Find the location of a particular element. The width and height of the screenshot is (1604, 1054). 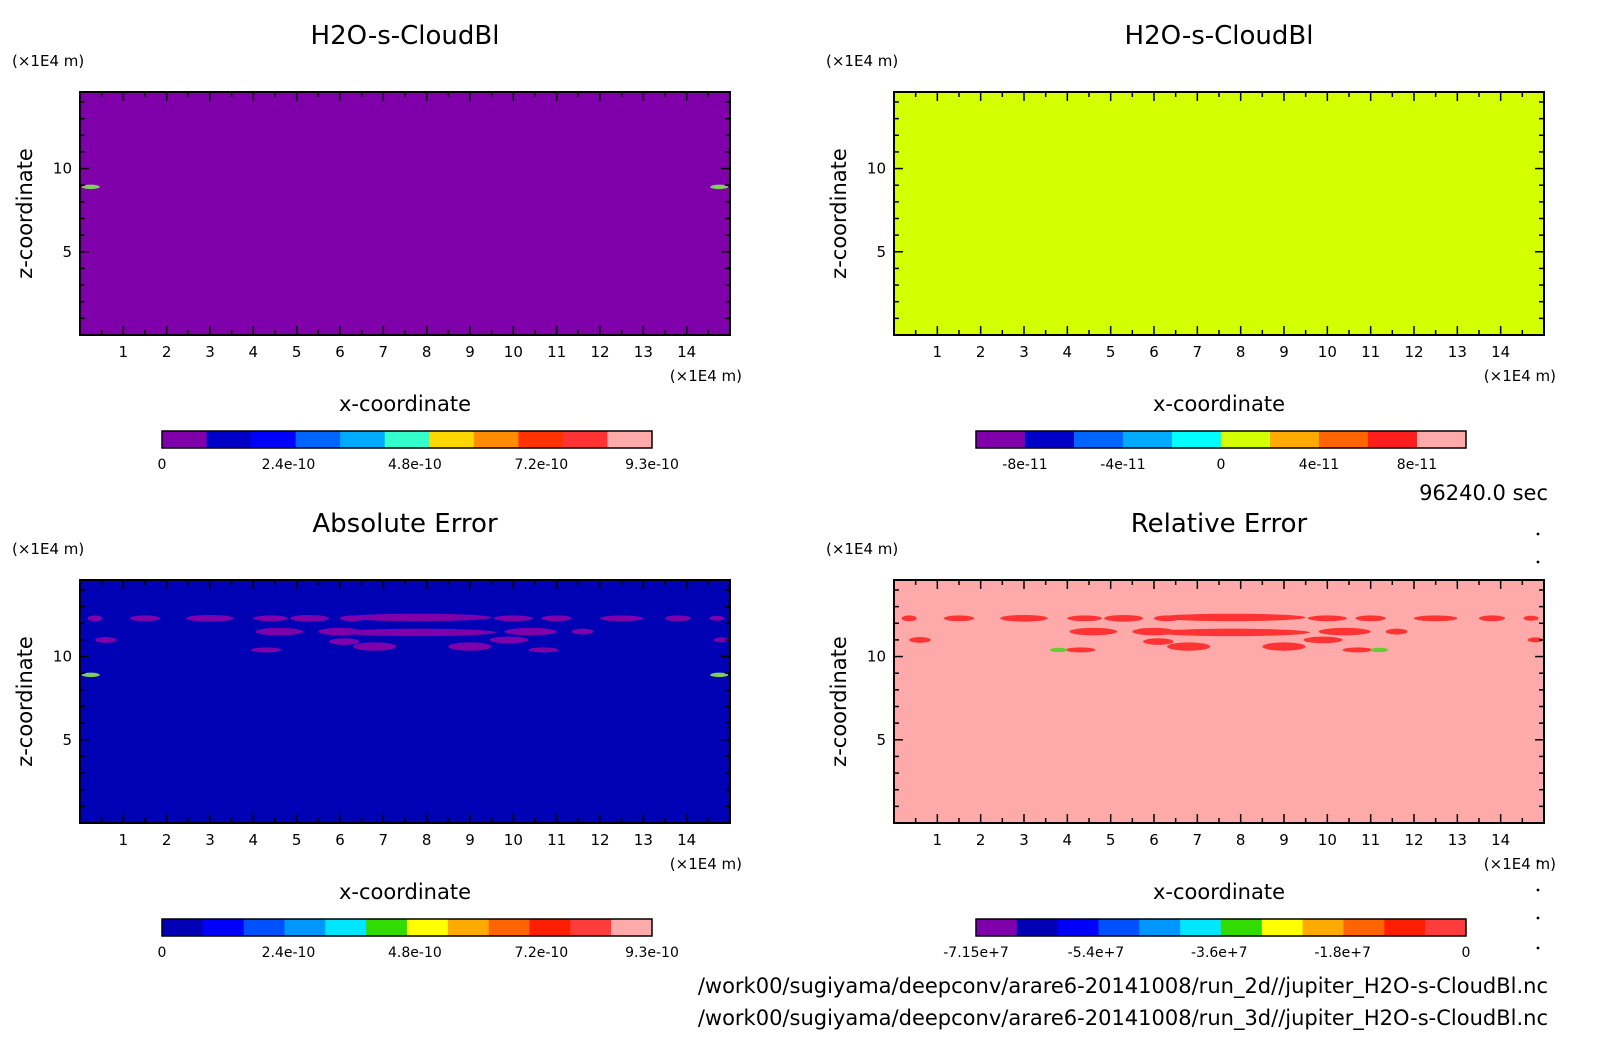

panel-title: Relative Error is located at coordinates (1219, 524).